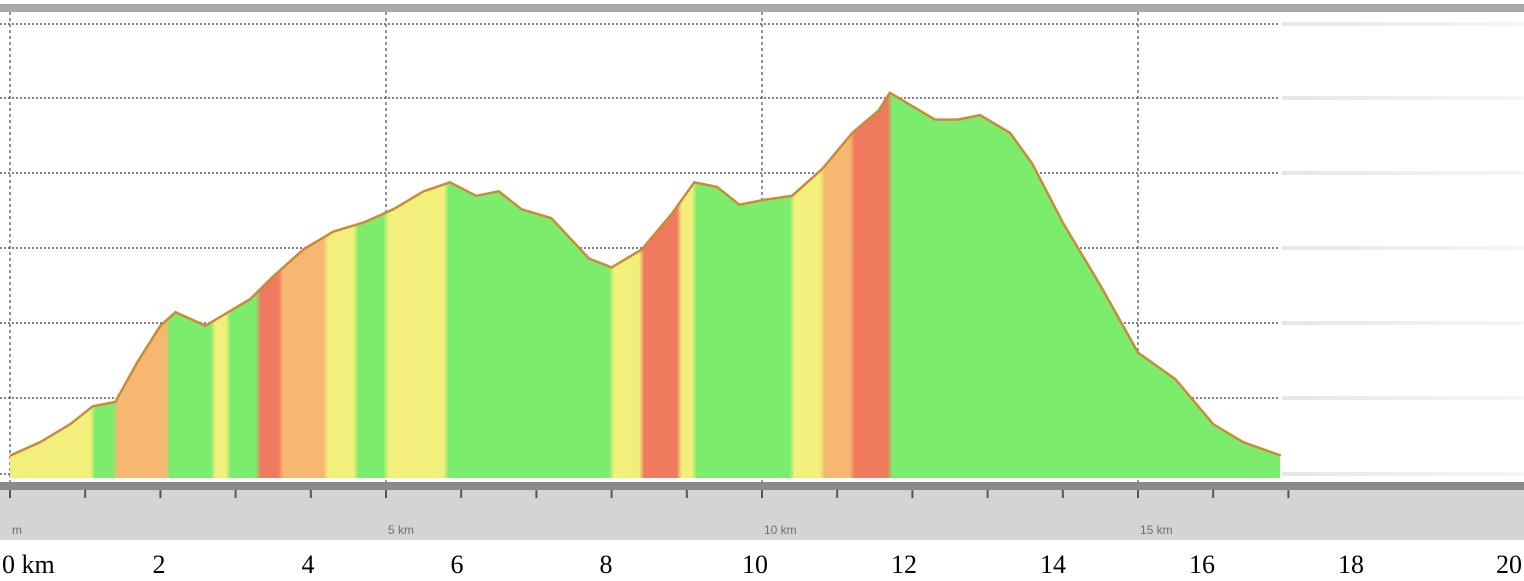 The width and height of the screenshot is (1524, 581). Describe the element at coordinates (649, 494) in the screenshot. I see `inner-axis-ticks` at that location.